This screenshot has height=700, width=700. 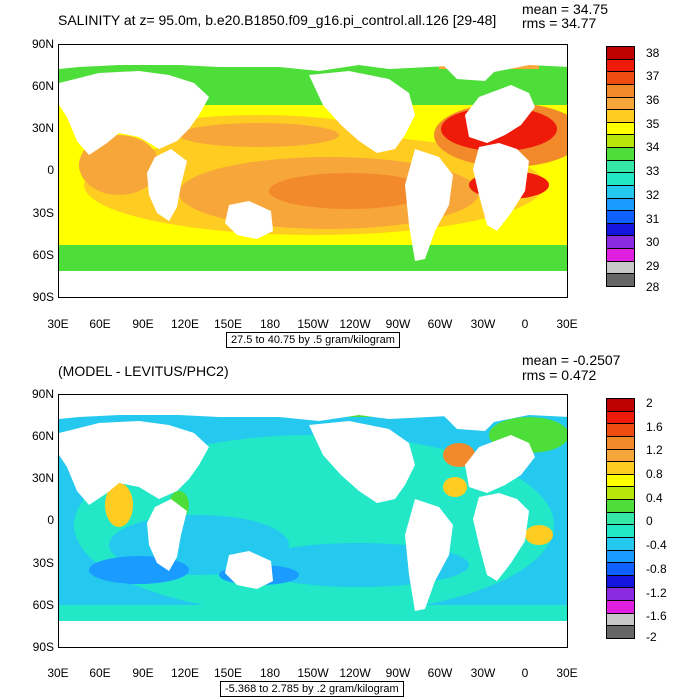 I want to click on x-label: 150E, so click(x=228, y=324).